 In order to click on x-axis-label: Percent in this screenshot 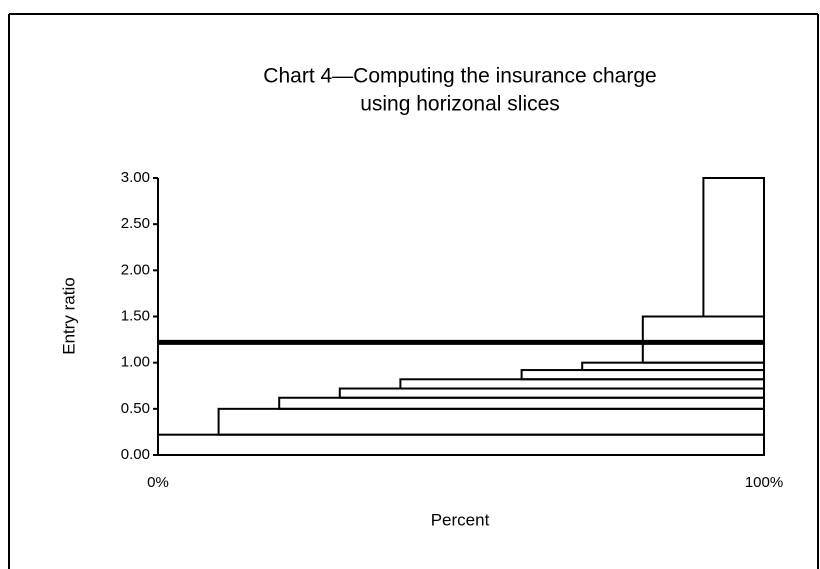, I will do `click(460, 519)`.